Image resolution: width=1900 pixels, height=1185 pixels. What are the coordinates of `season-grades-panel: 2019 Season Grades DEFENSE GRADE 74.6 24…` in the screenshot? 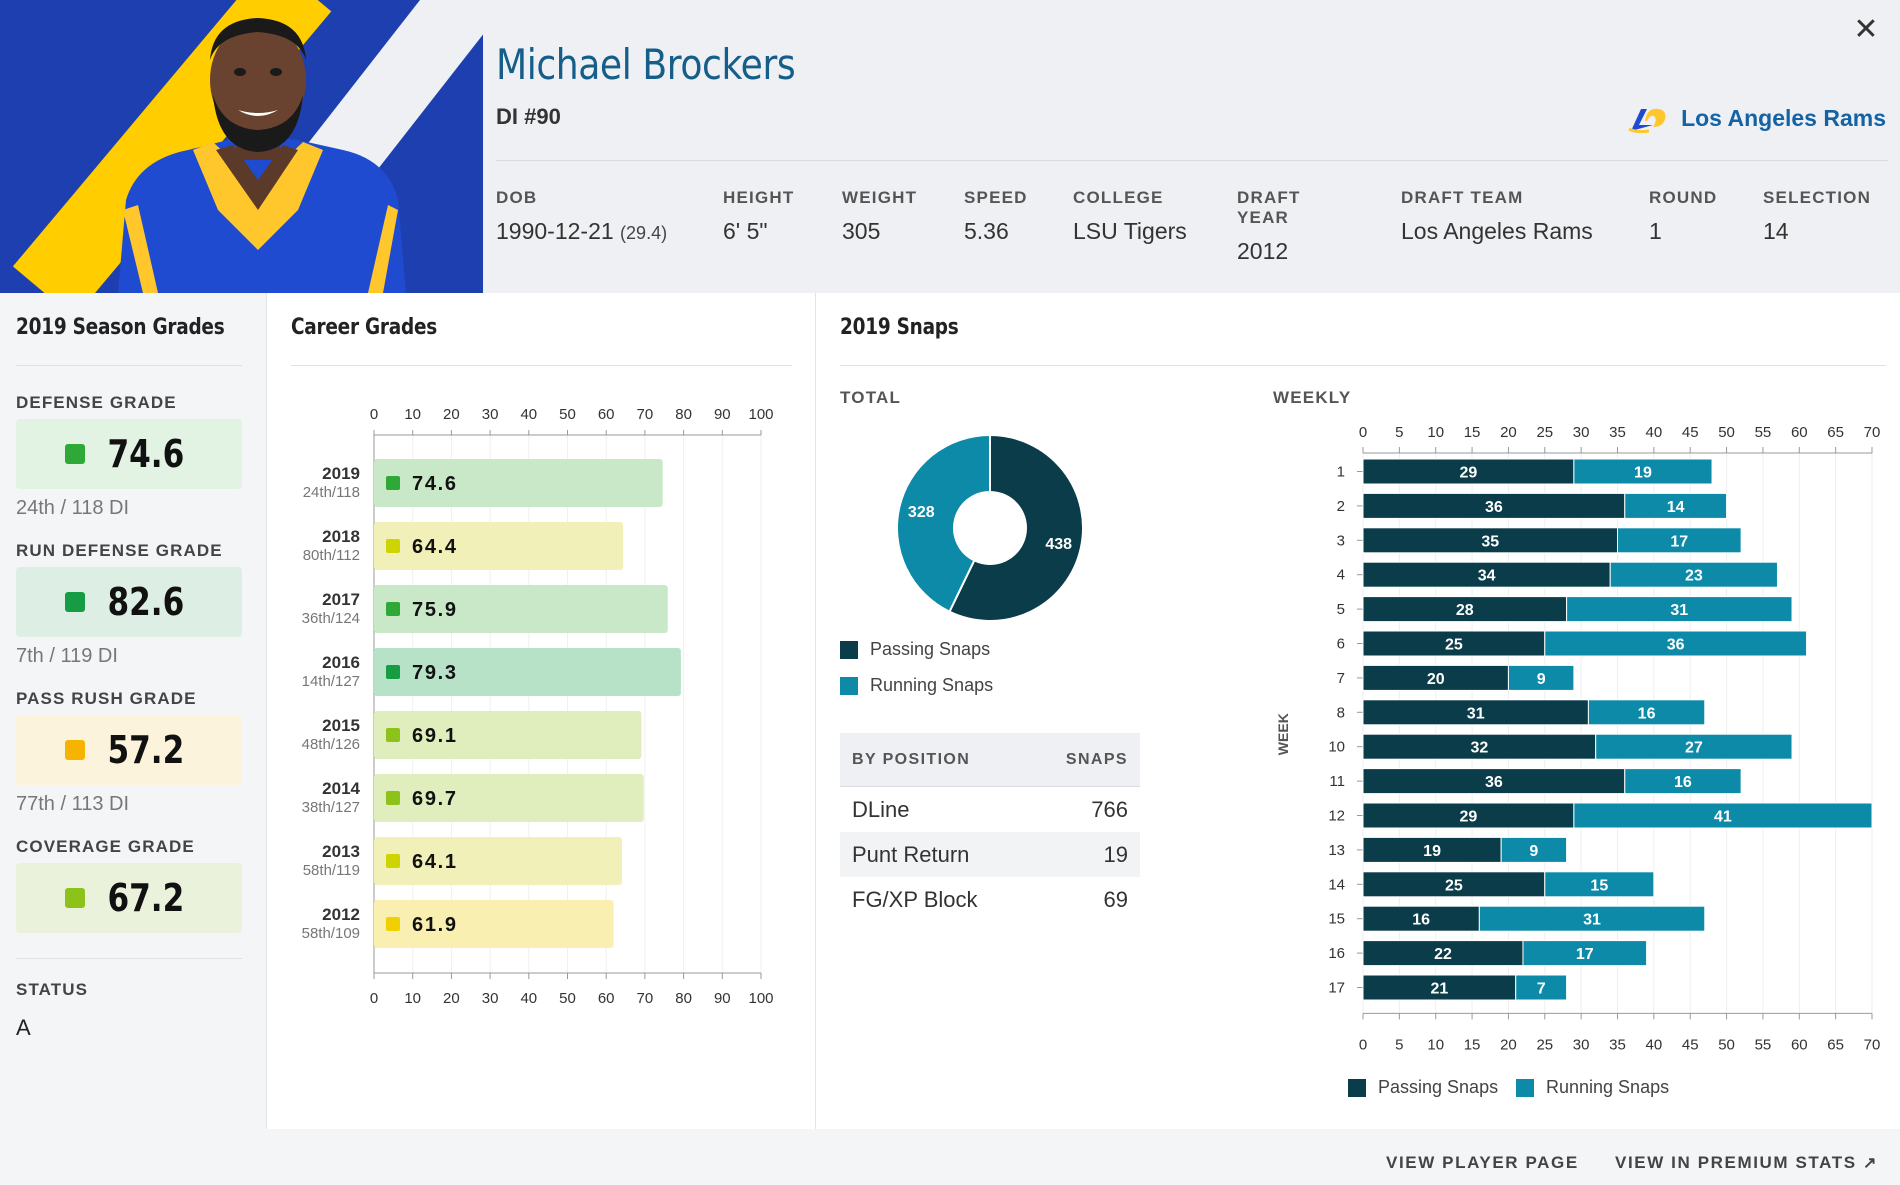 It's located at (133, 711).